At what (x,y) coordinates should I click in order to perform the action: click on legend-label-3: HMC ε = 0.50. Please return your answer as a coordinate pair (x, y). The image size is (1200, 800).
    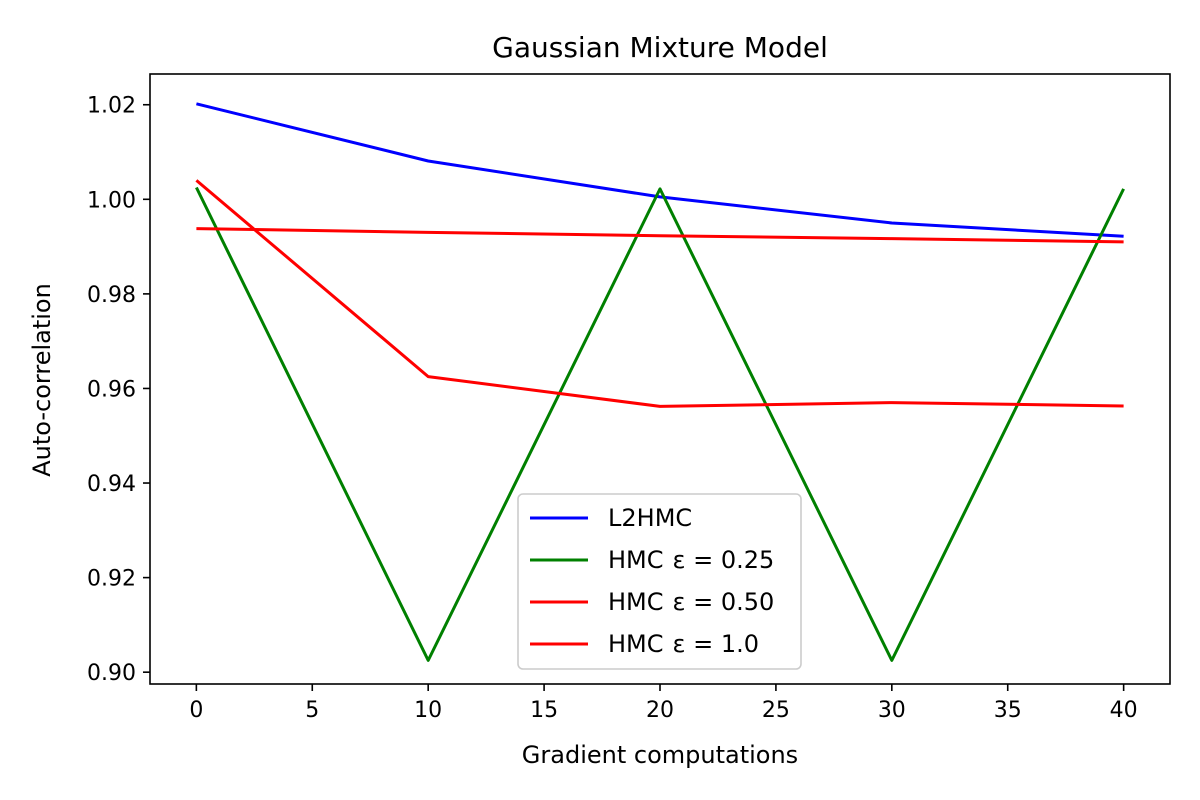
    Looking at the image, I should click on (691, 602).